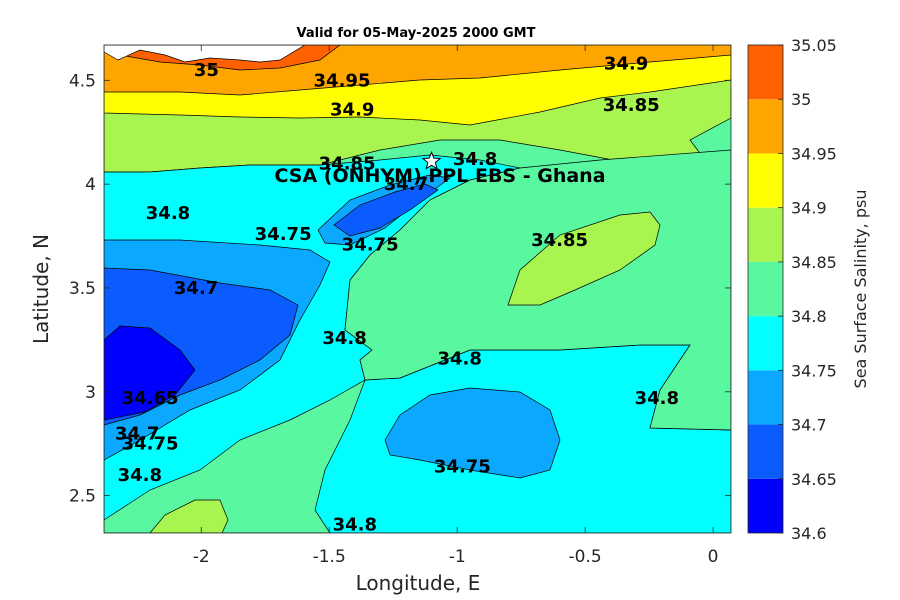 The height and width of the screenshot is (600, 900). I want to click on colorbar-tick-label: 35.05, so click(814, 45).